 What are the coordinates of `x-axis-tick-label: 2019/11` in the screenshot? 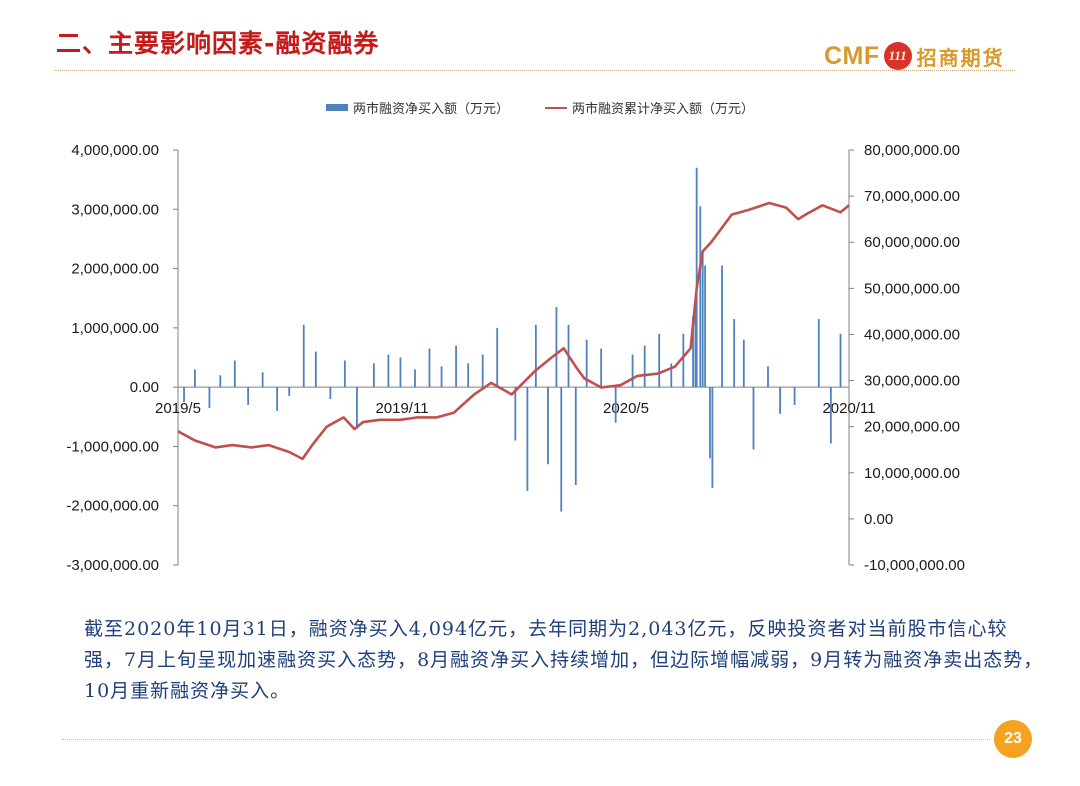 It's located at (401, 408).